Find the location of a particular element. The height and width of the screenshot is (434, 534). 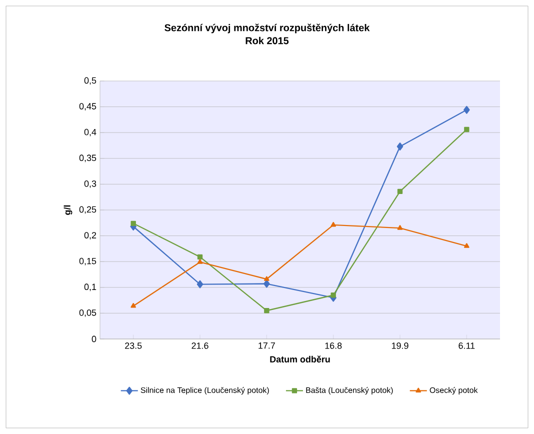

y-tick-label: 0 is located at coordinates (94, 339).